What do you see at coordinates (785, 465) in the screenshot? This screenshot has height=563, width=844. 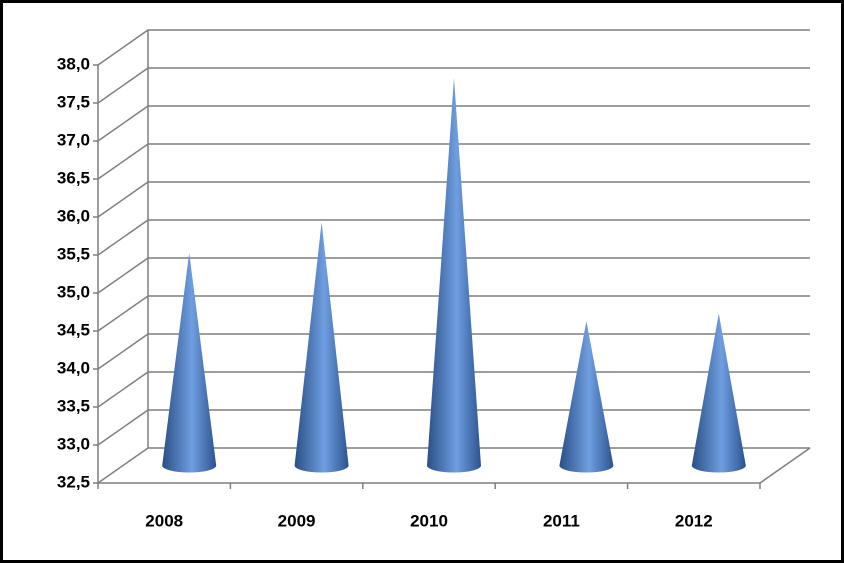 I see `axis-line` at bounding box center [785, 465].